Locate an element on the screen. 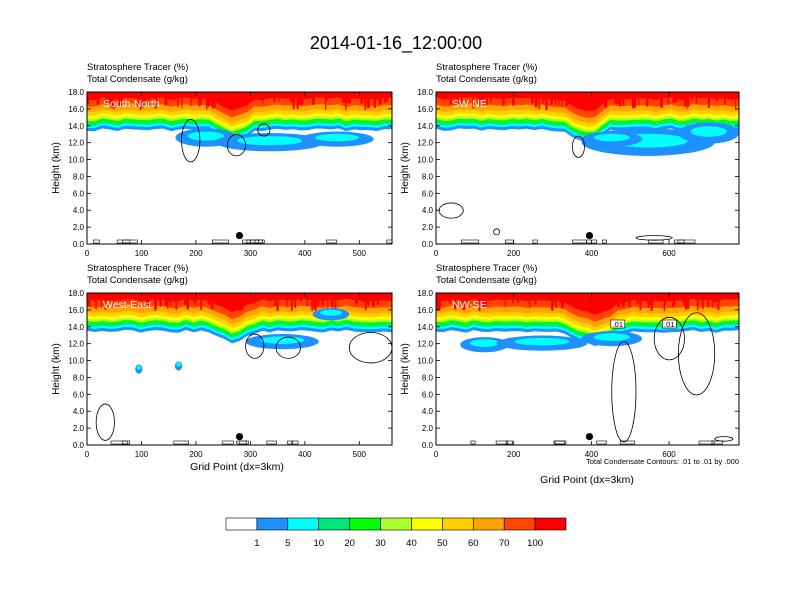 The width and height of the screenshot is (792, 612). colorbar-swatch-orange-red is located at coordinates (519, 524).